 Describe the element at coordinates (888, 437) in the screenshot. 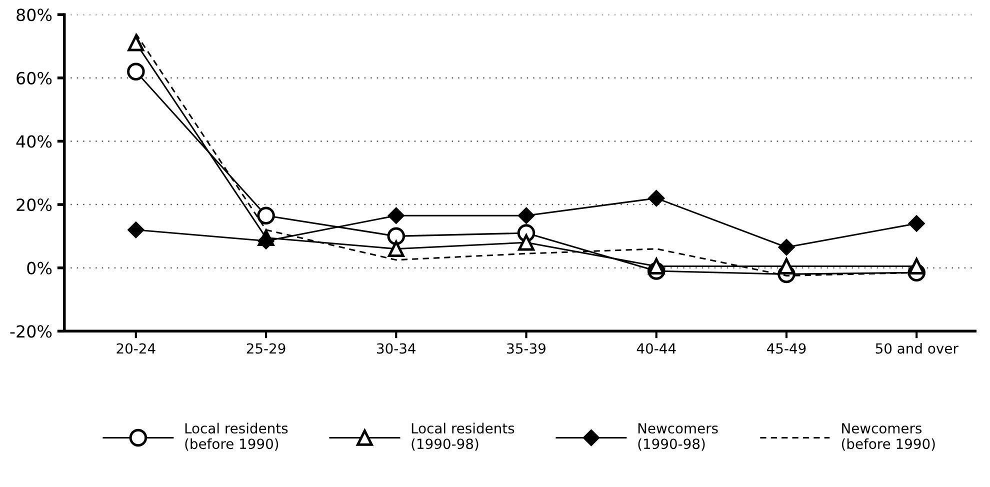

I see `legend-label: Newcomers (before 1990)` at that location.